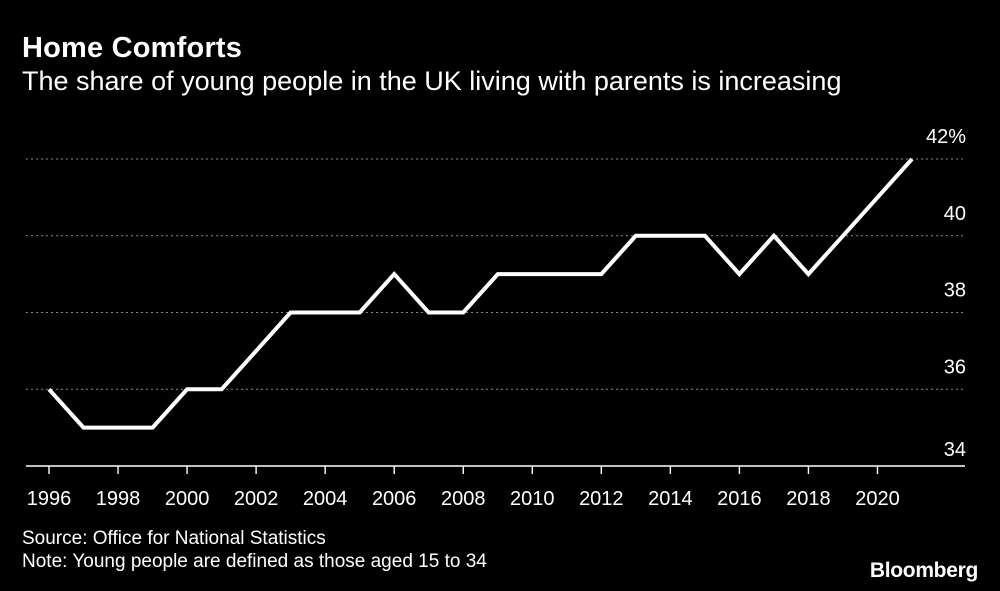 The height and width of the screenshot is (591, 1000). Describe the element at coordinates (739, 499) in the screenshot. I see `x-tick-label: 2016` at that location.